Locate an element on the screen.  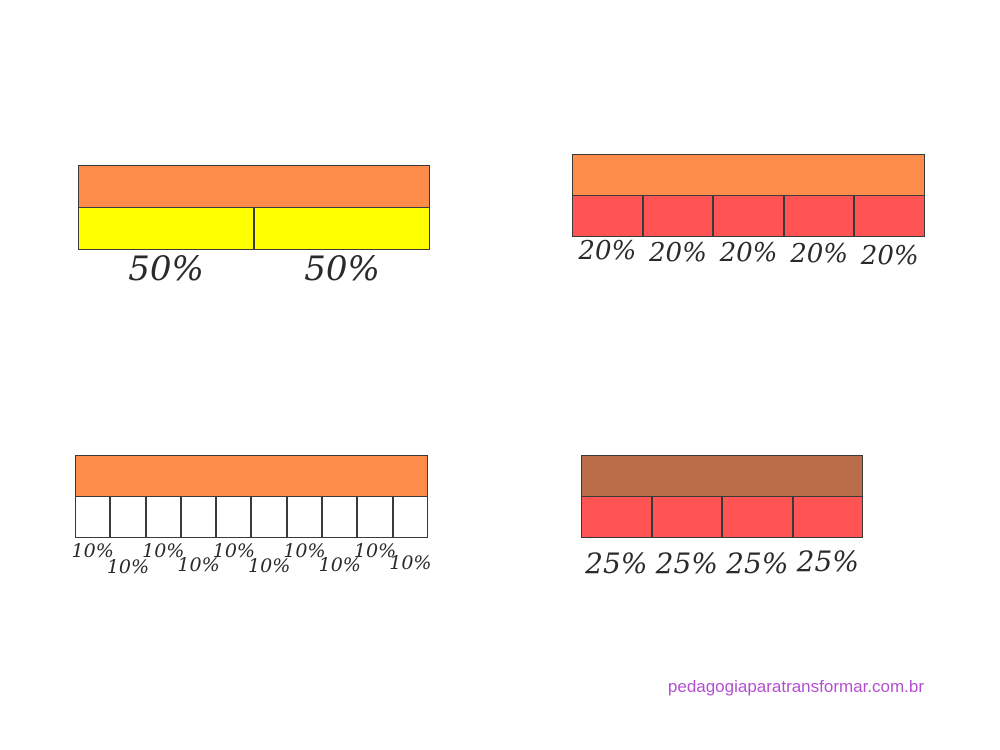
parts-row-fifths is located at coordinates (748, 216).